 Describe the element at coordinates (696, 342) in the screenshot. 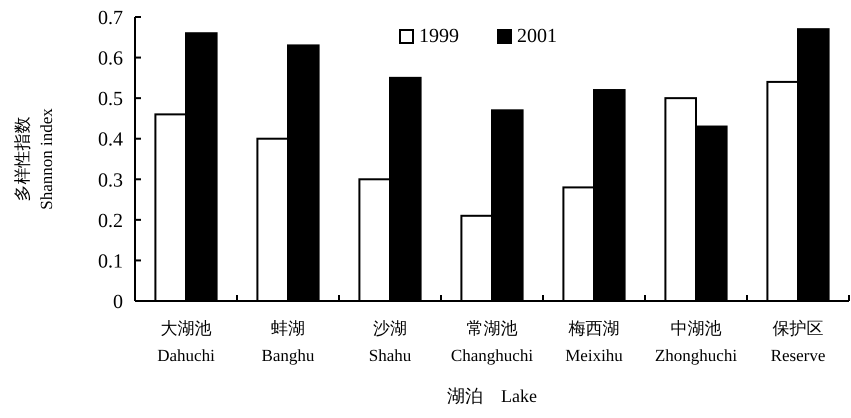

I see `x-tick-label: 中湖池 Zhonghuchi` at that location.